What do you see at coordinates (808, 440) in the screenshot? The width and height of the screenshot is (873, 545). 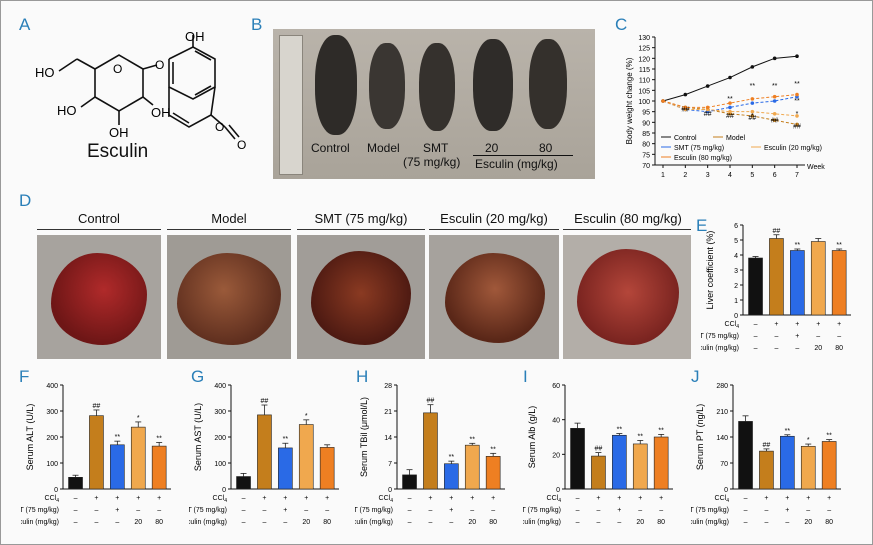 I see `significance-mark: *` at bounding box center [808, 440].